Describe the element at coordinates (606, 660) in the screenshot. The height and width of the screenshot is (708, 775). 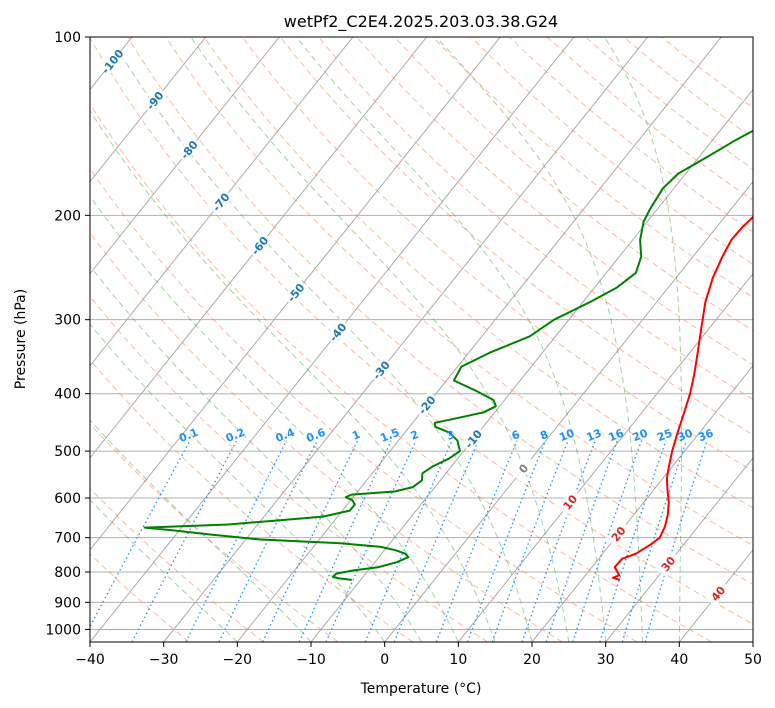
I see `x-tick-label: 30` at that location.